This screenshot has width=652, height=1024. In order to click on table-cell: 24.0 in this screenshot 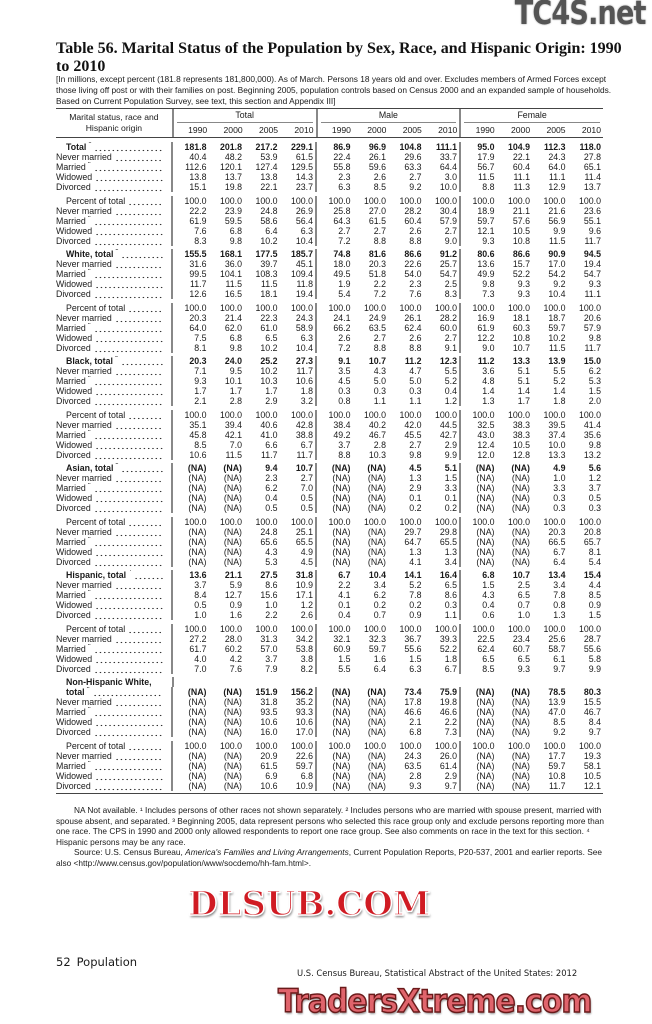, I will do `click(233, 361)`.